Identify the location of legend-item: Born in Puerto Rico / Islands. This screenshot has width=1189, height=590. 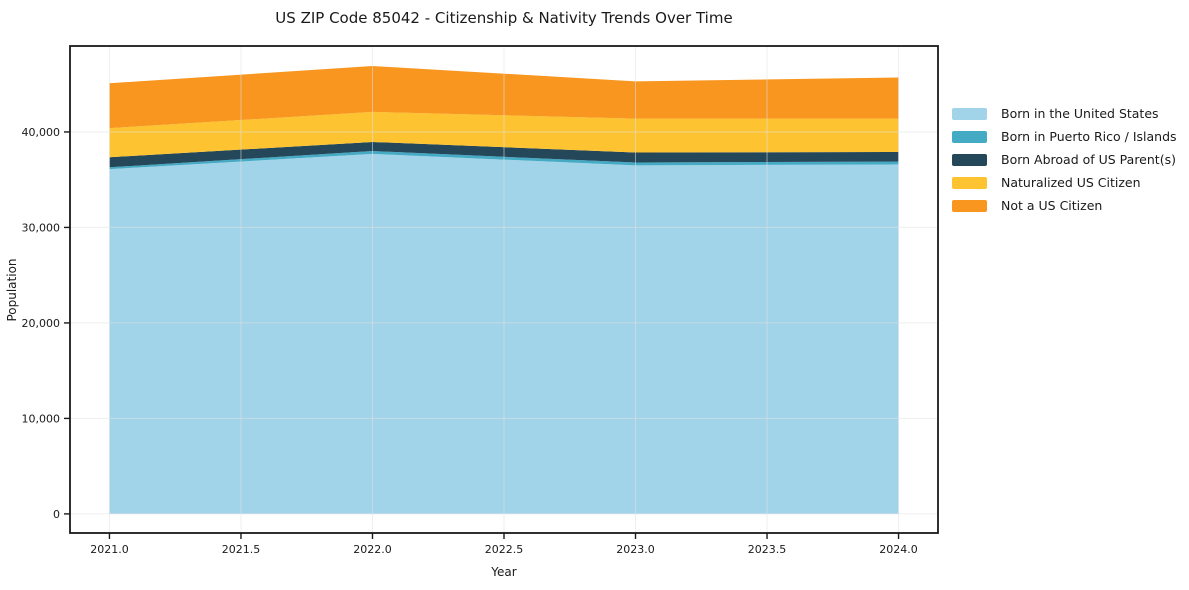
(1064, 136).